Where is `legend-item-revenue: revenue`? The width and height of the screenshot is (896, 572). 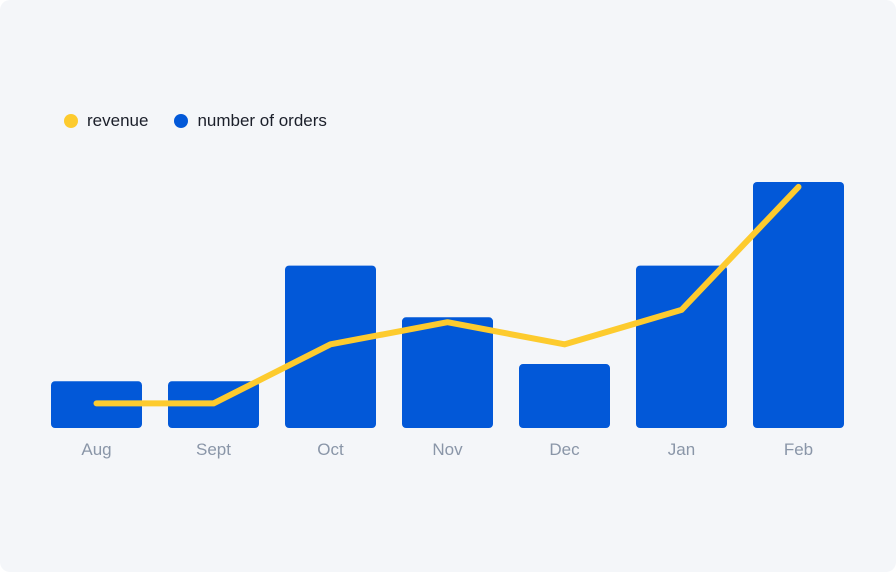 legend-item-revenue: revenue is located at coordinates (106, 121).